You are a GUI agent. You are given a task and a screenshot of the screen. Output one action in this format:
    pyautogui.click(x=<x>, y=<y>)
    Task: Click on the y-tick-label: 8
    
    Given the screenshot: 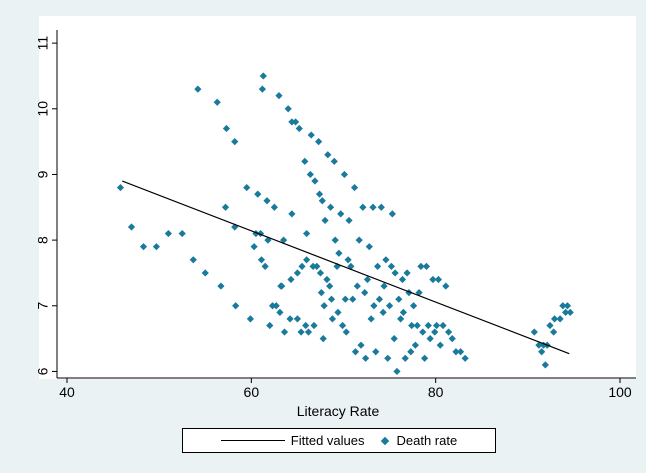 What is the action you would take?
    pyautogui.click(x=43, y=240)
    